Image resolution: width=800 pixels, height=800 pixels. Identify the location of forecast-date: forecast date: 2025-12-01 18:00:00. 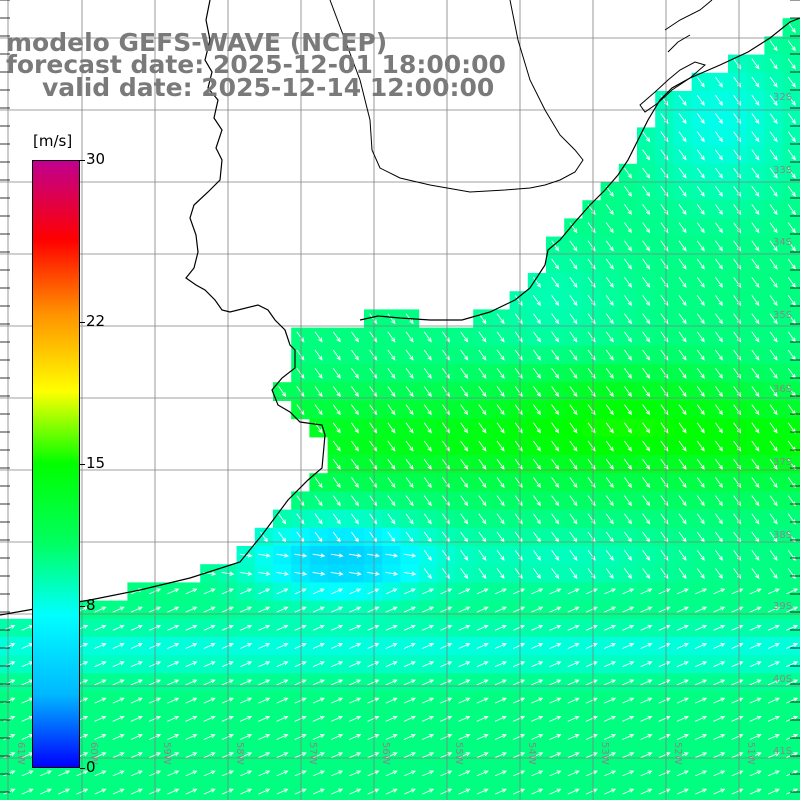
(256, 64).